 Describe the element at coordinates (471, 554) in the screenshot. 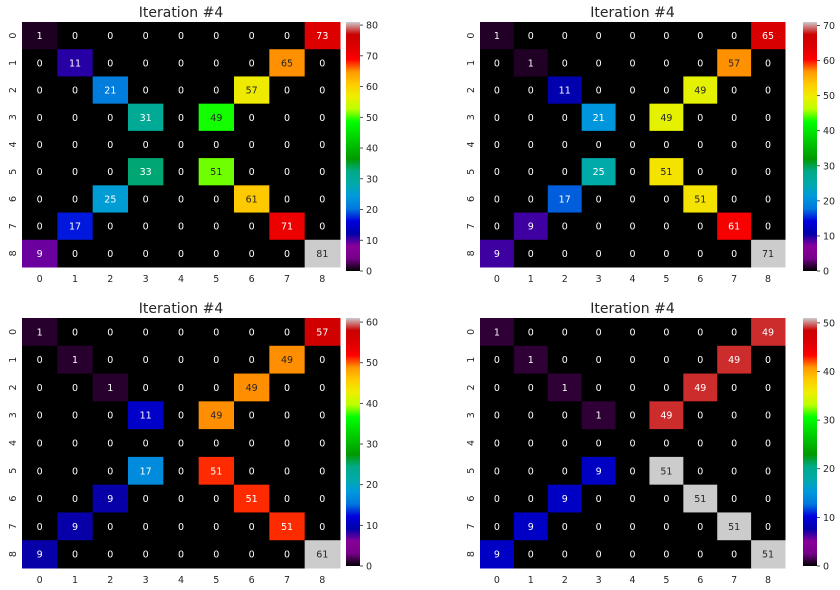

I see `y-tick-label: 8` at that location.